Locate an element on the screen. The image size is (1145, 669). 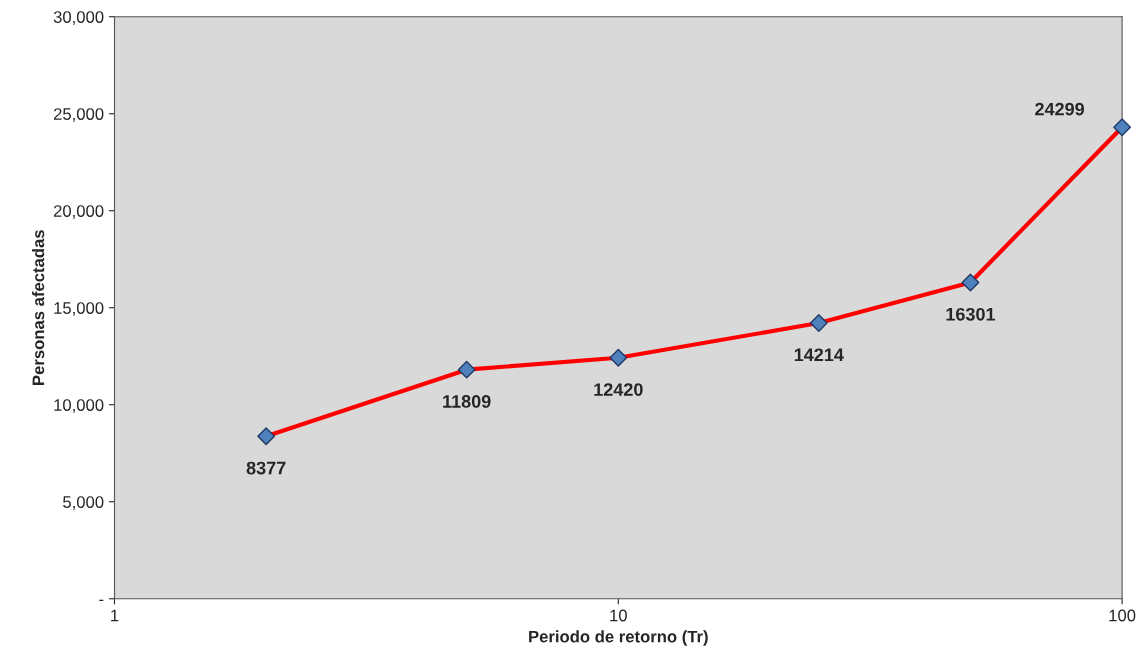
y-tick-label: 10,000 is located at coordinates (79, 406).